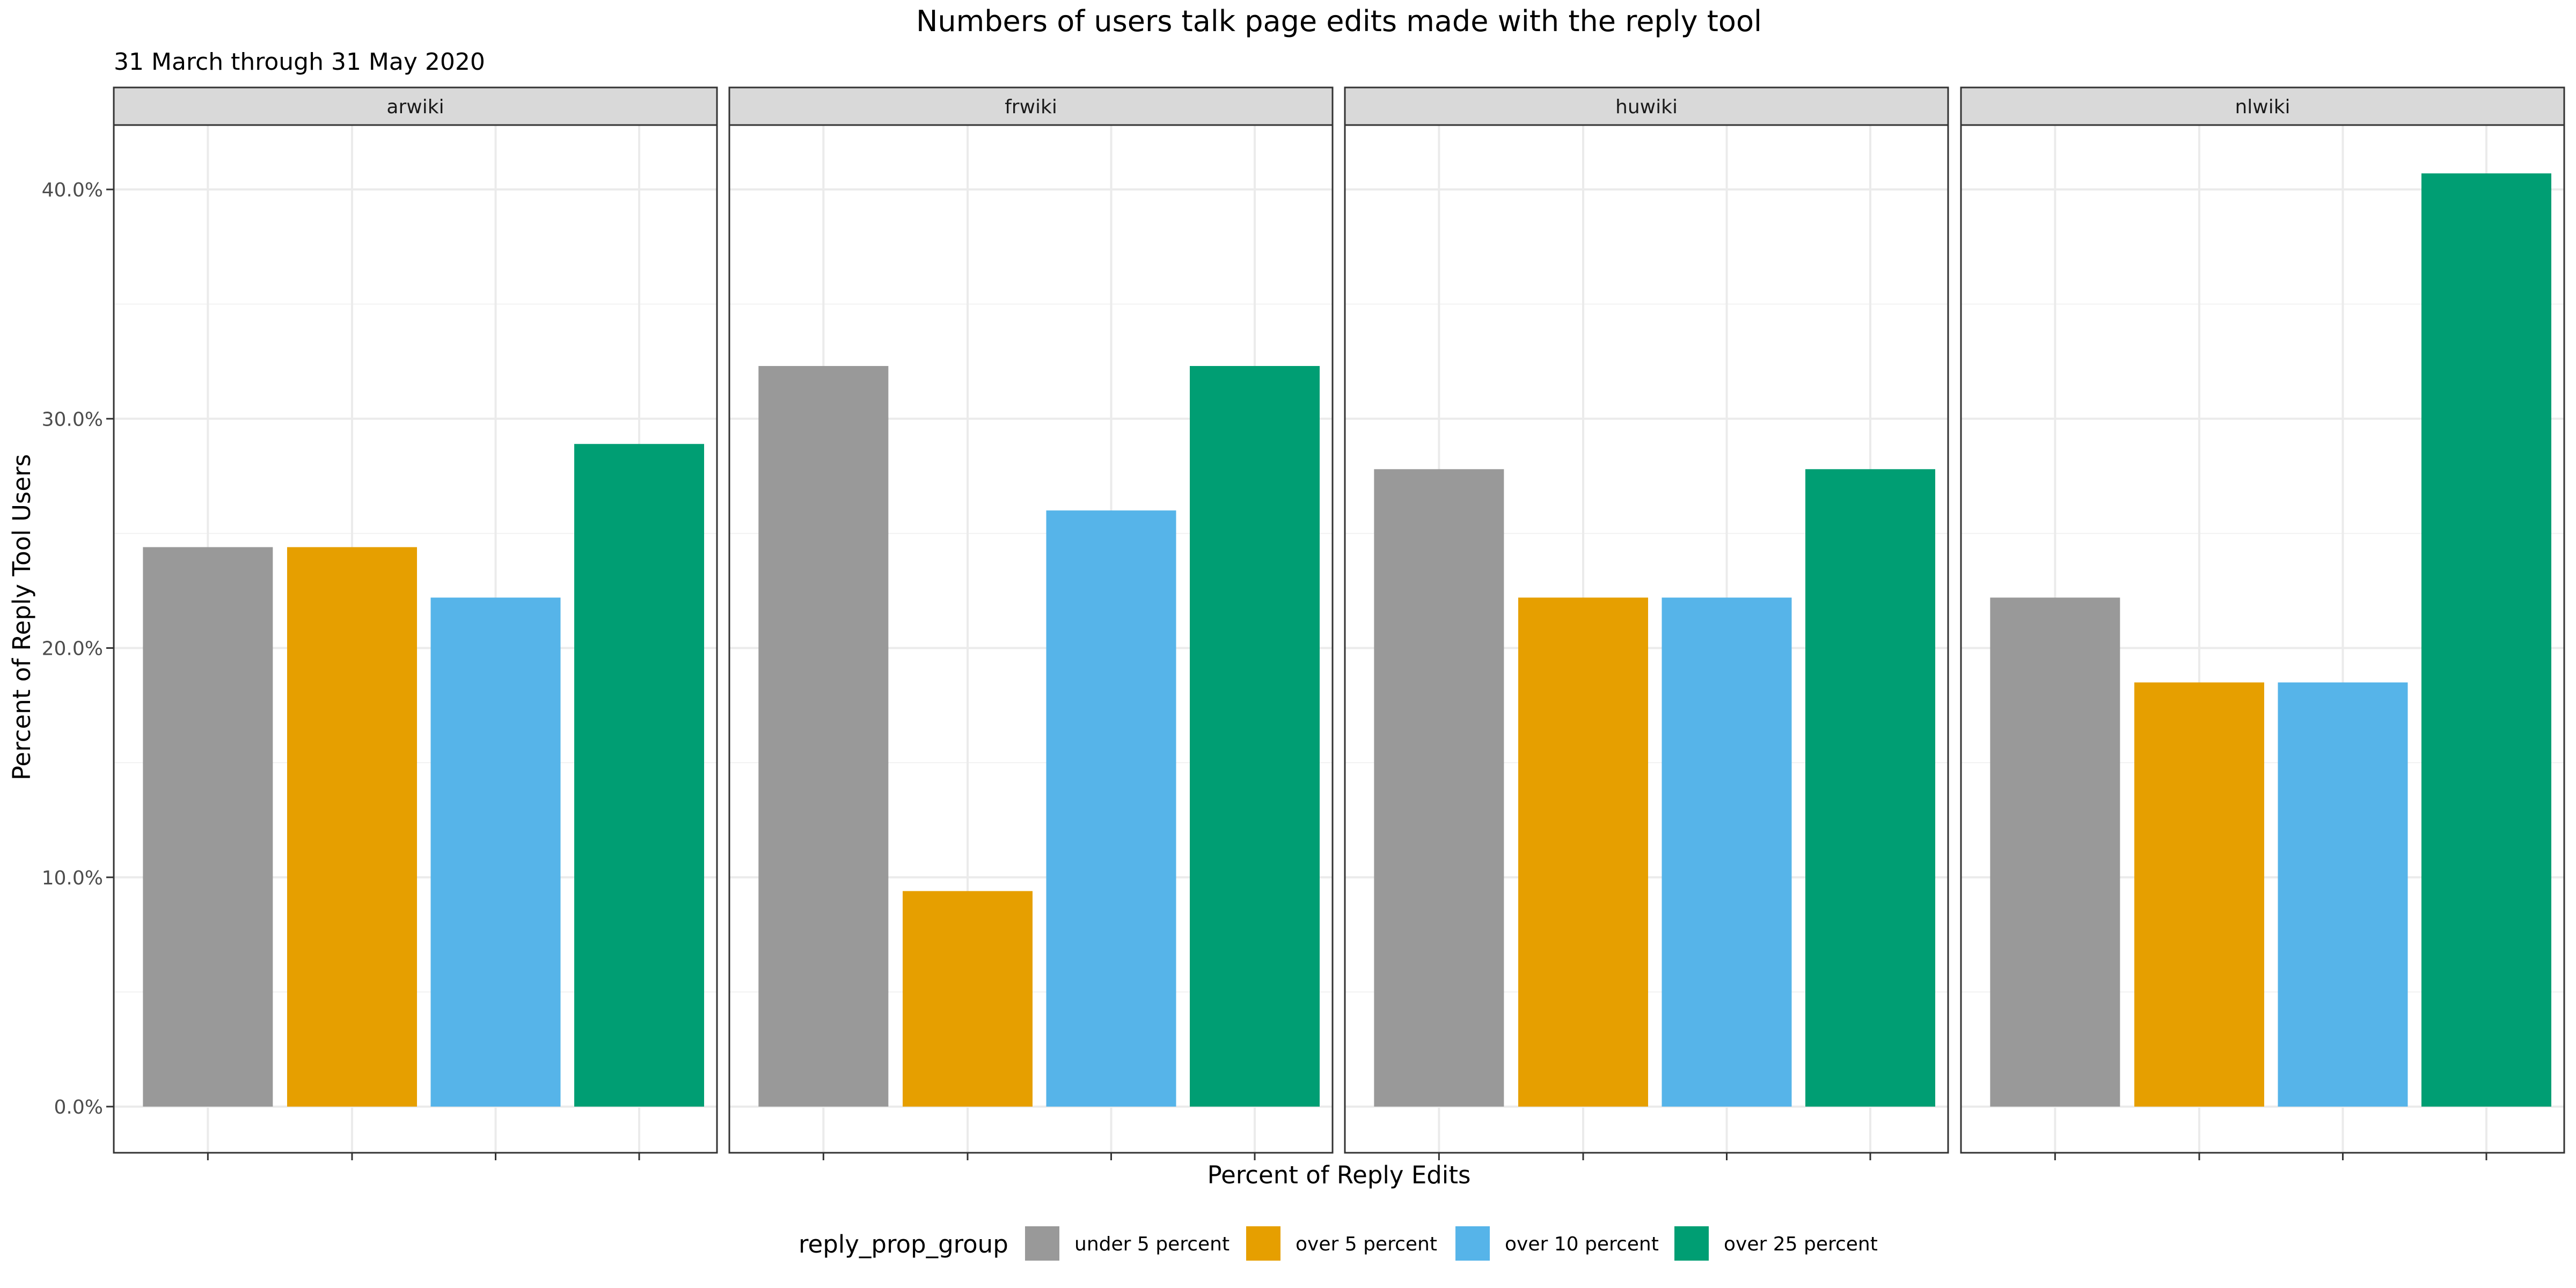 Image resolution: width=2576 pixels, height=1288 pixels. What do you see at coordinates (1801, 1244) in the screenshot?
I see `legend-label-3: over 25 percent` at bounding box center [1801, 1244].